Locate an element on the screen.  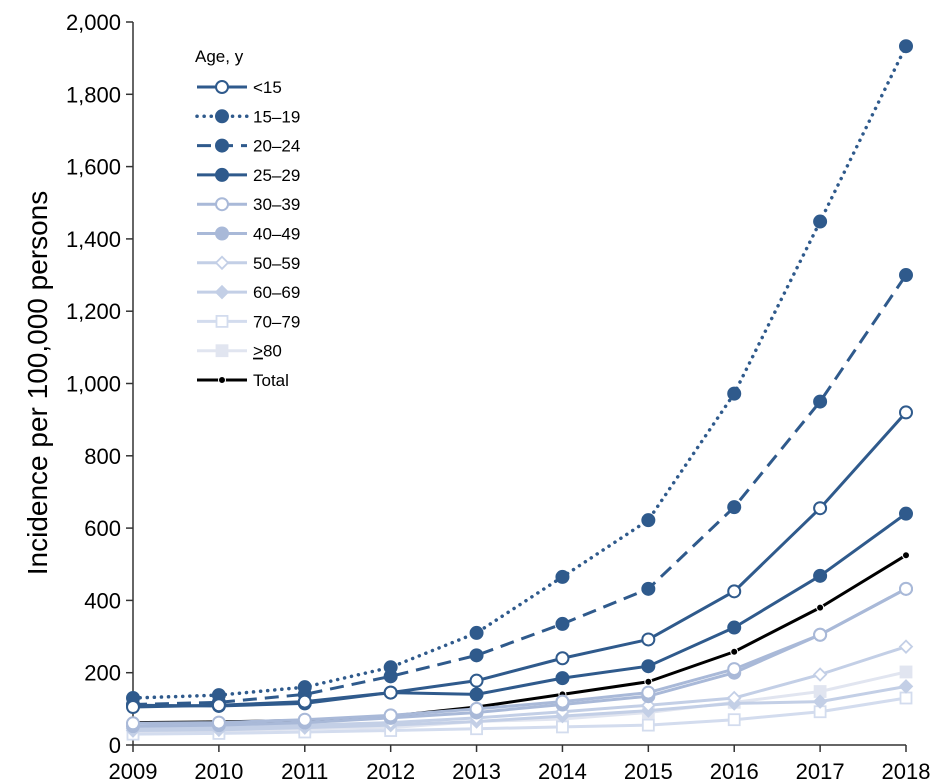
legend-item-40-49: 40–49 is located at coordinates (248, 234).